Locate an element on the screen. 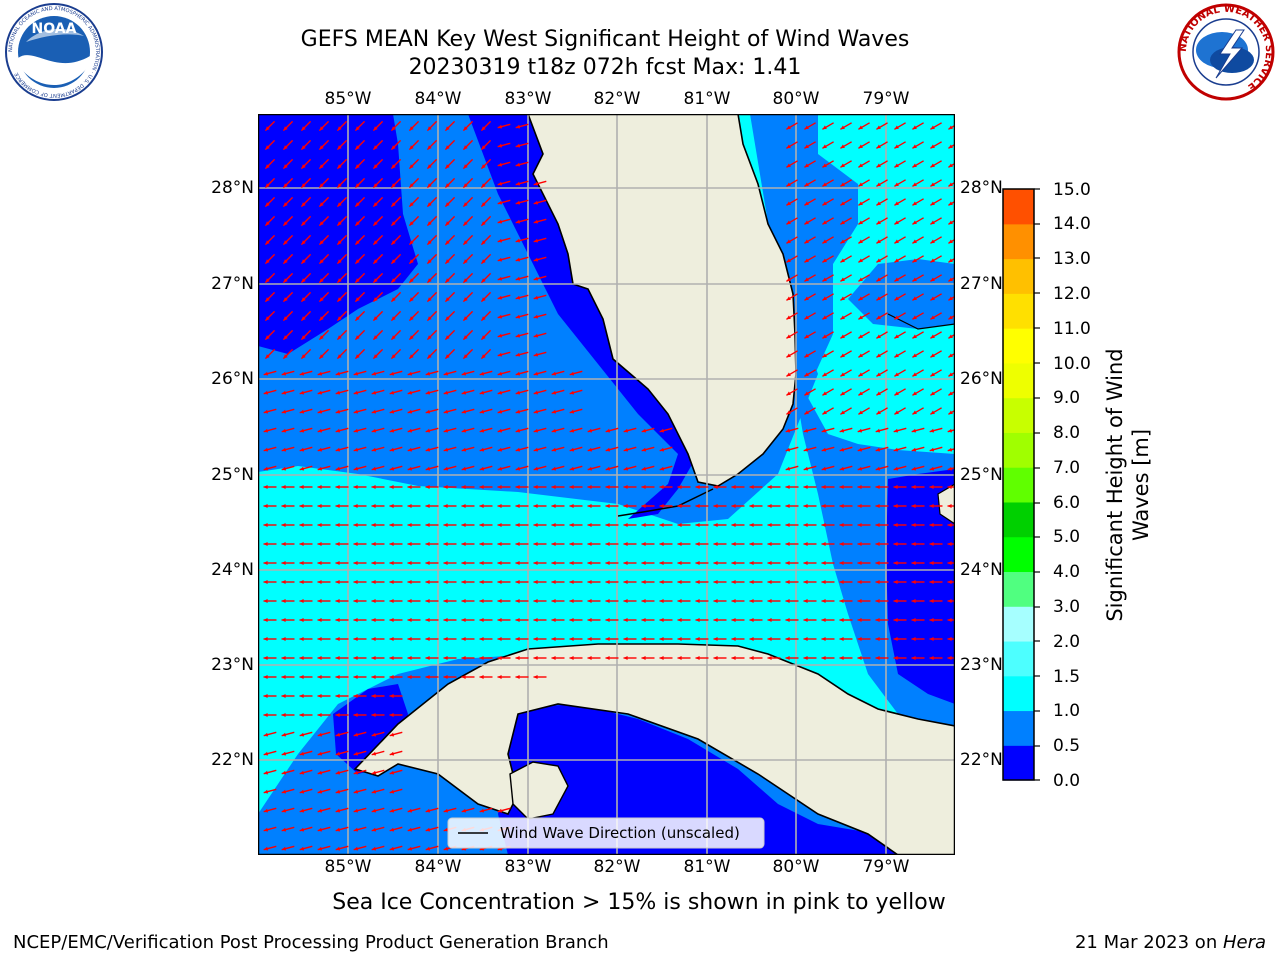 The height and width of the screenshot is (960, 1280). colorbar-tick: 9.0 is located at coordinates (1067, 398).